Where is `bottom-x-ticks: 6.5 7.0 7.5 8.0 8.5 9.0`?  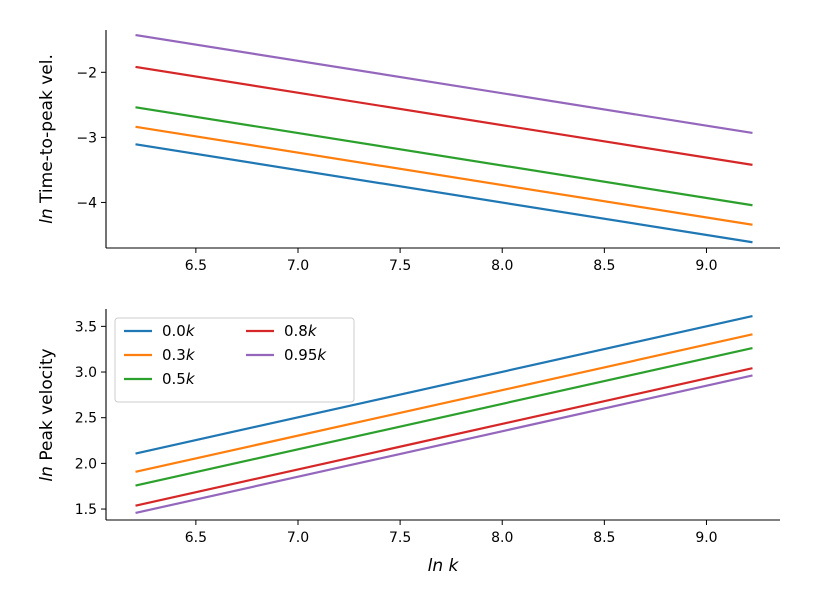 bottom-x-ticks: 6.5 7.0 7.5 8.0 8.5 9.0 is located at coordinates (451, 533).